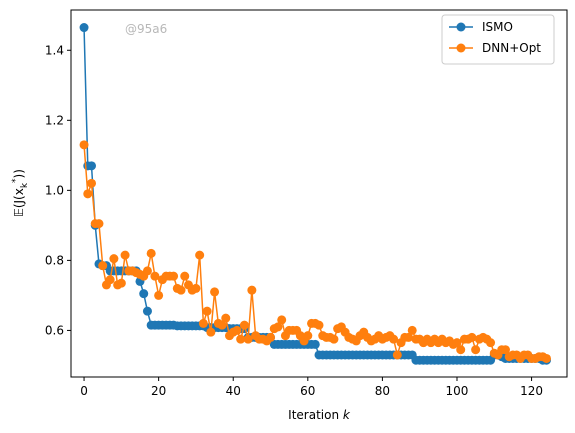 The height and width of the screenshot is (433, 575). Describe the element at coordinates (54, 190) in the screenshot. I see `y-tick-label: 1.0` at that location.